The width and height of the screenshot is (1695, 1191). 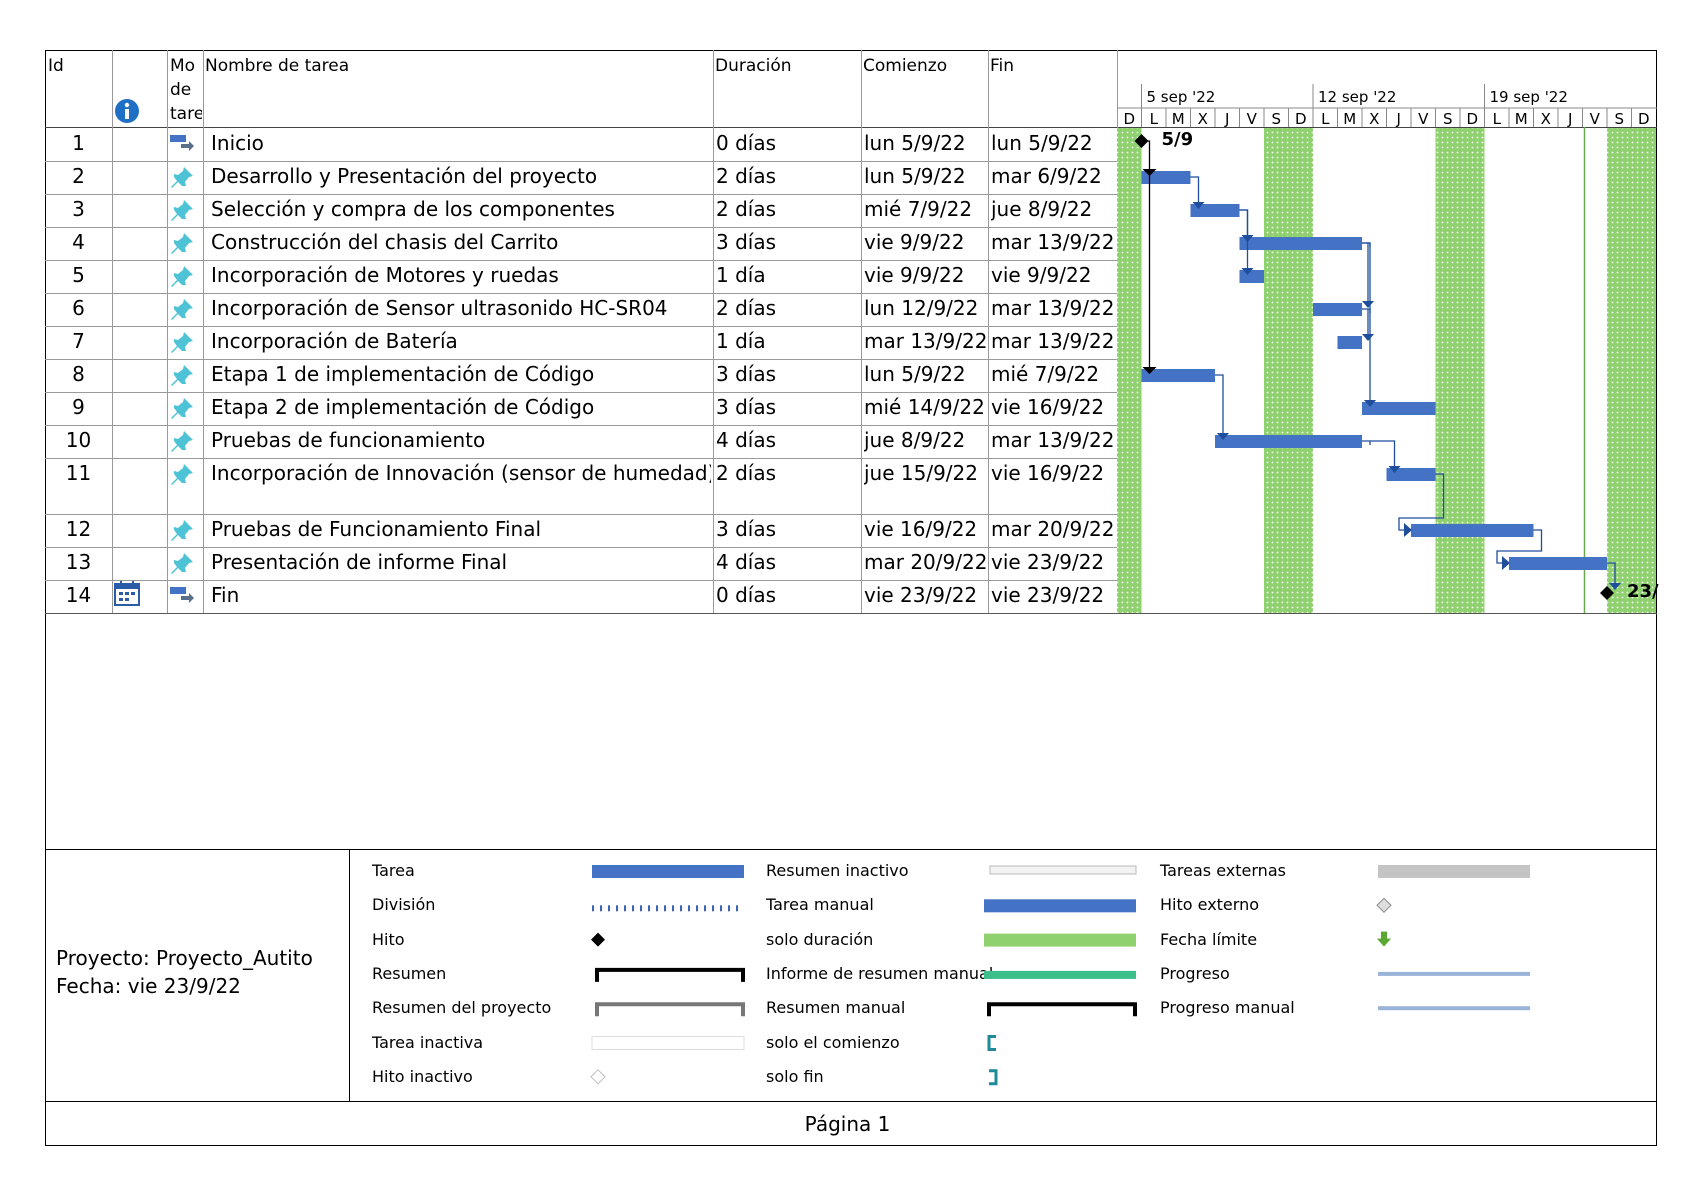 I want to click on task-start: vie 23/9/22, so click(x=921, y=595).